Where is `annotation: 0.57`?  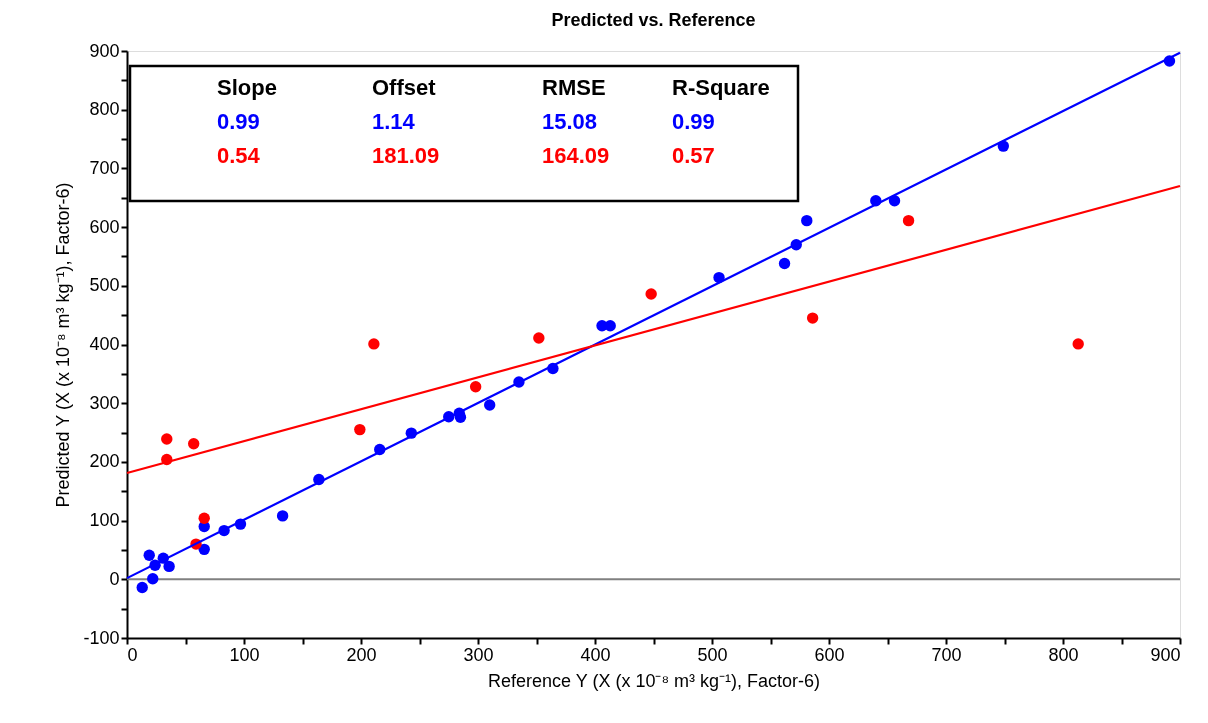 annotation: 0.57 is located at coordinates (693, 155).